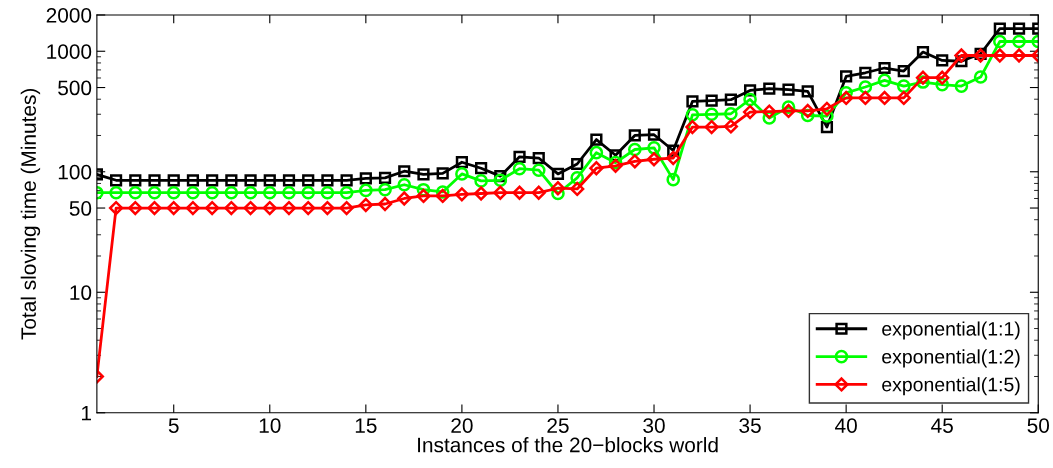  What do you see at coordinates (81, 293) in the screenshot?
I see `y-tick-label: 10` at bounding box center [81, 293].